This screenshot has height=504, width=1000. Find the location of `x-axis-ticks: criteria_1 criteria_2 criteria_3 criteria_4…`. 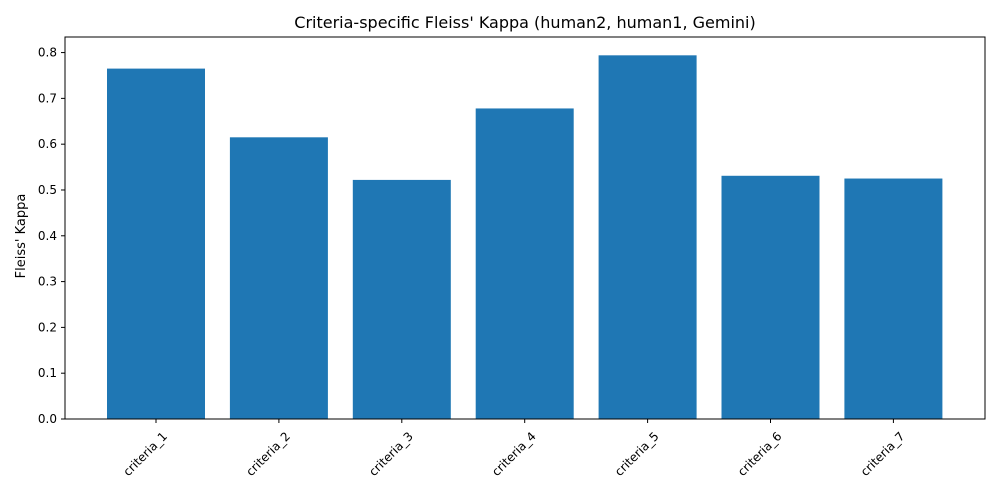

x-axis-ticks: criteria_1 criteria_2 criteria_3 criteria_4… is located at coordinates (513, 449).